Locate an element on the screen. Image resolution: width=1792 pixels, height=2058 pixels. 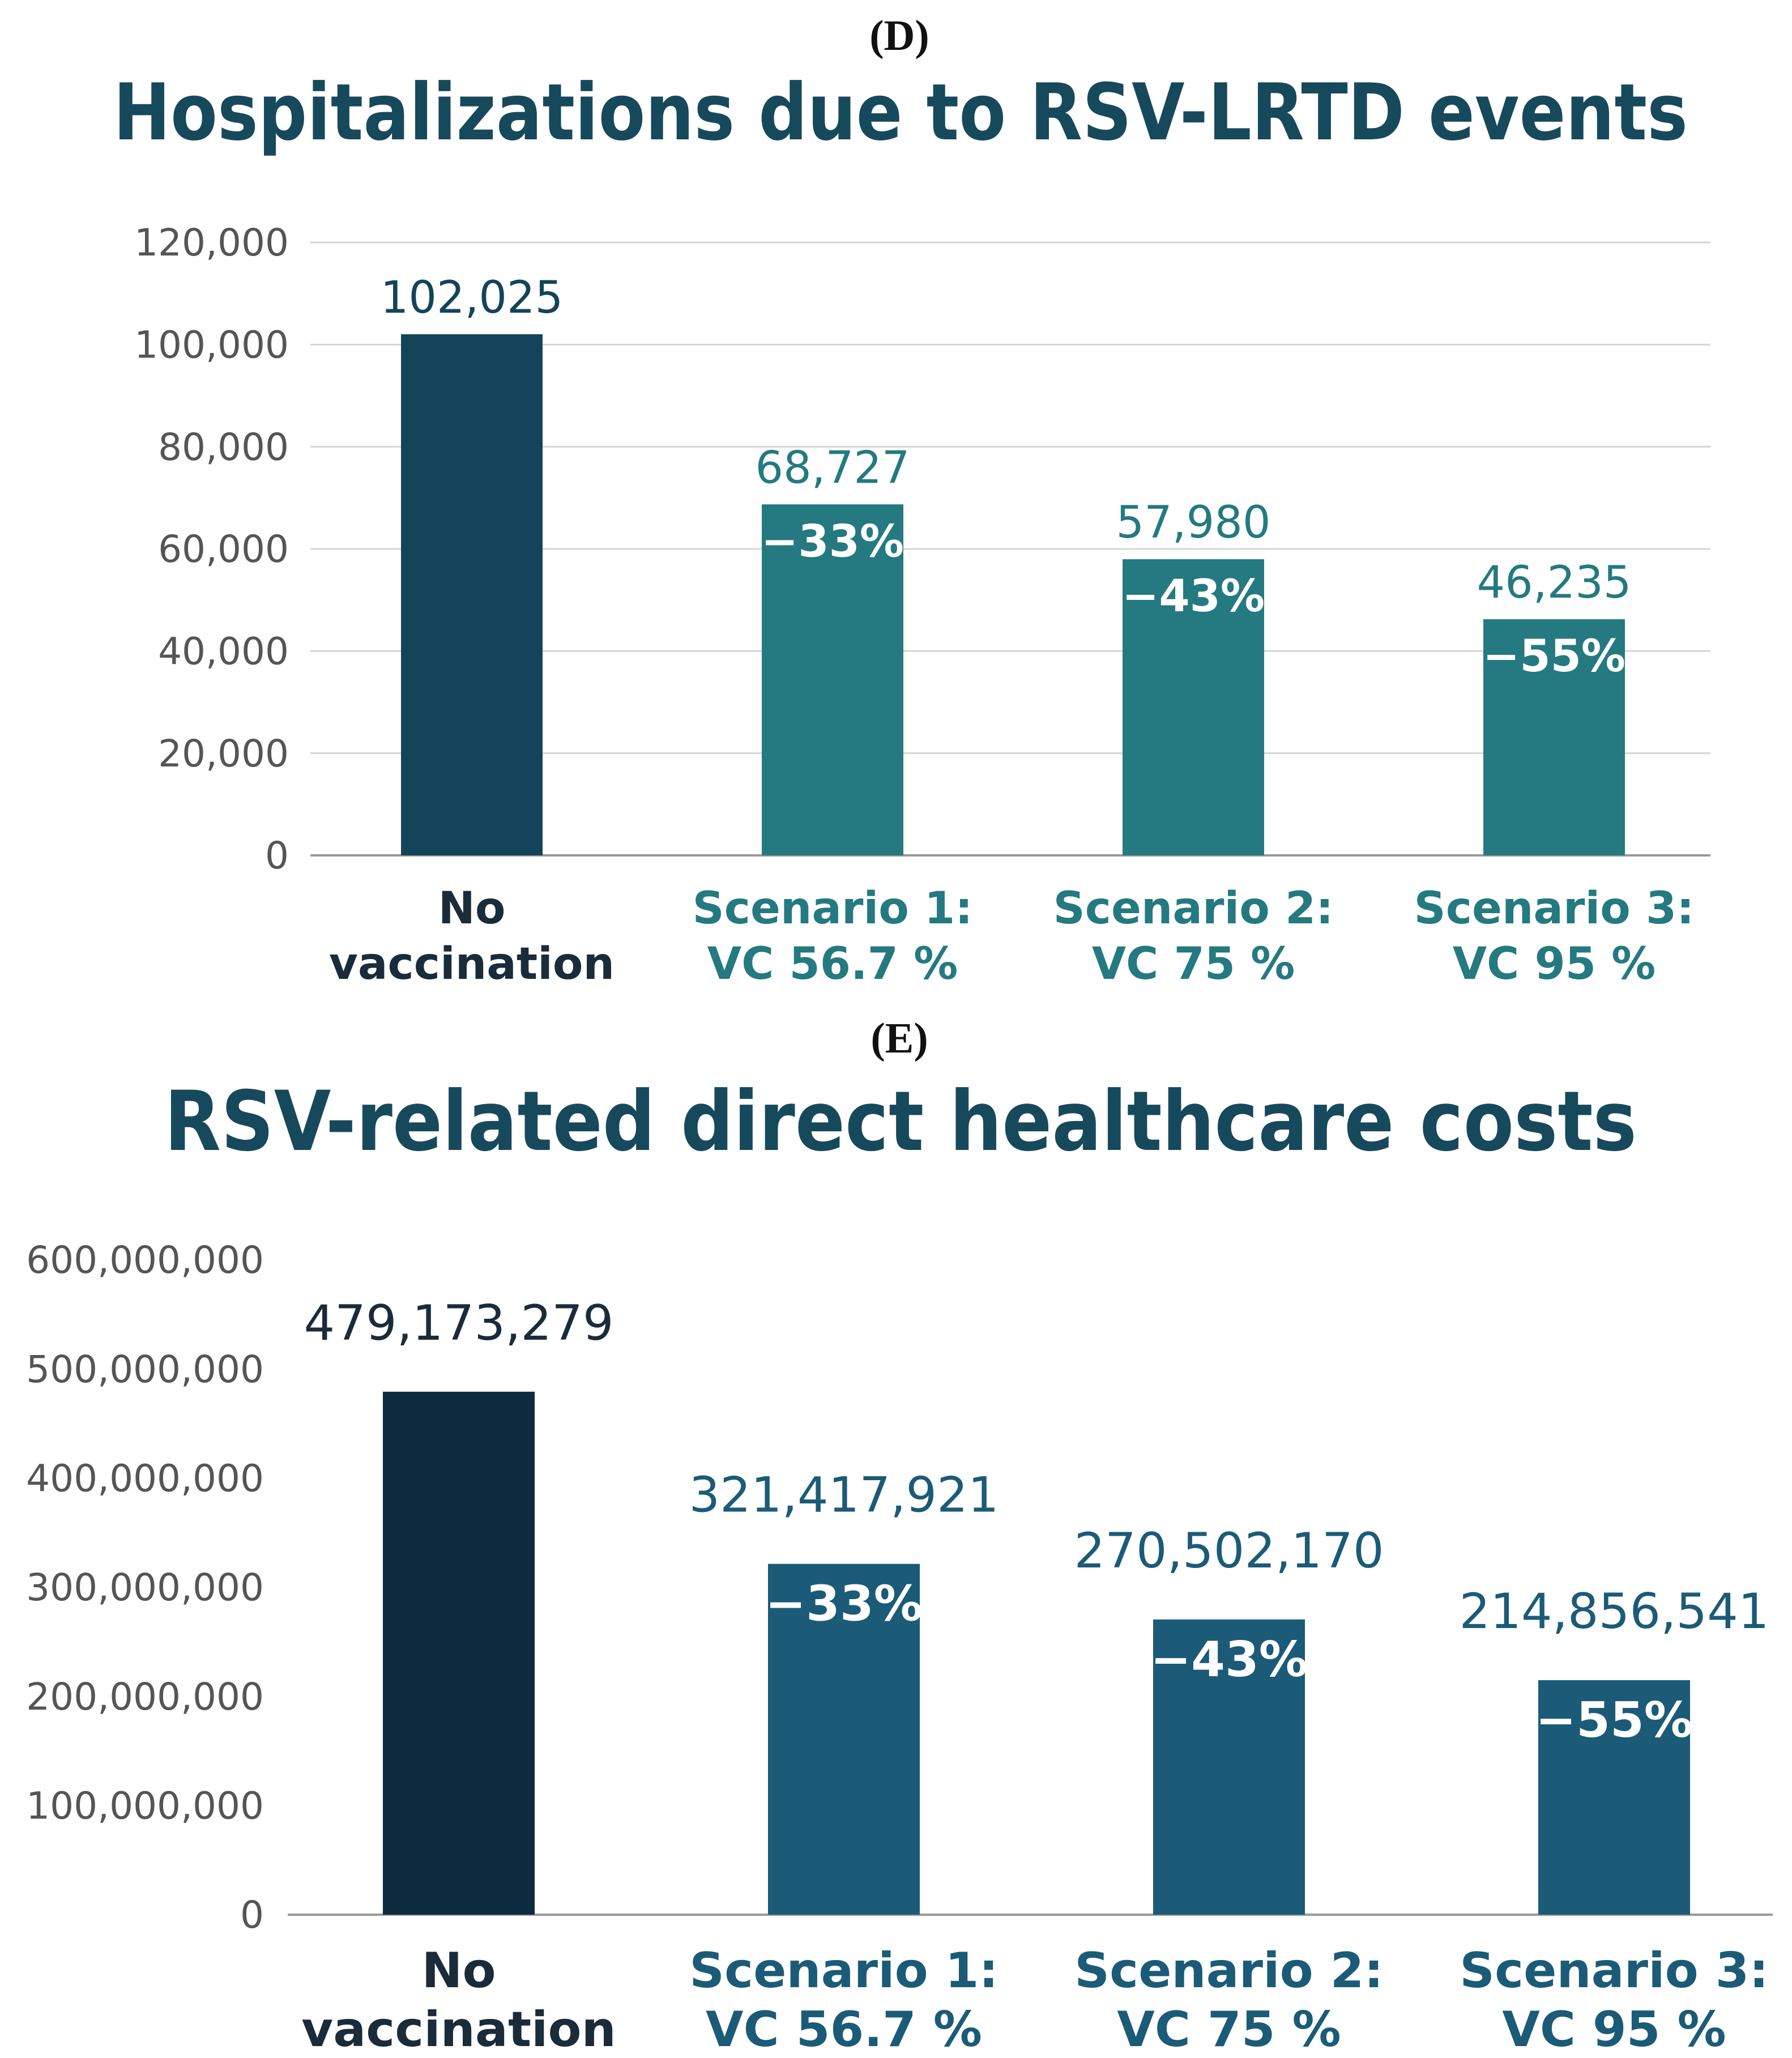
y-tick-label: 20,000 is located at coordinates (223, 754).